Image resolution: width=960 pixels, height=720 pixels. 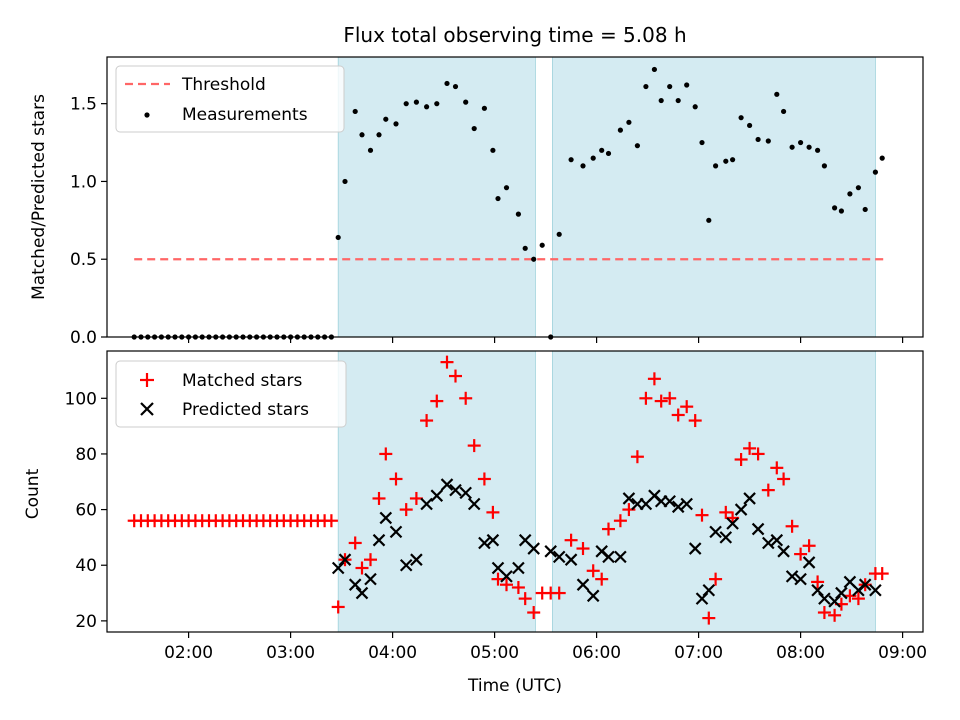 I want to click on top-x-ticks, so click(x=546, y=340).